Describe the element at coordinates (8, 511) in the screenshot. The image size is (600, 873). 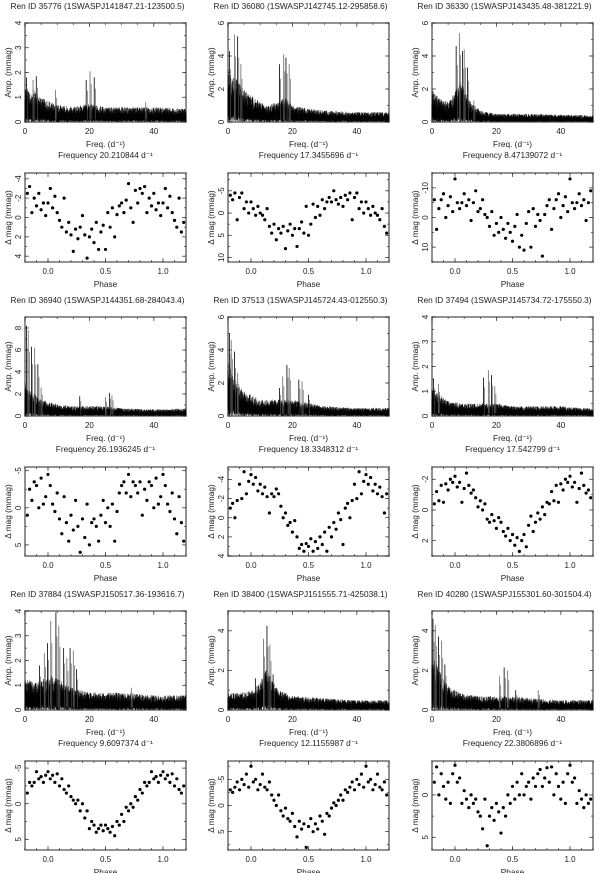
I see `y-axis-label: Δ mag (mmag)` at that location.